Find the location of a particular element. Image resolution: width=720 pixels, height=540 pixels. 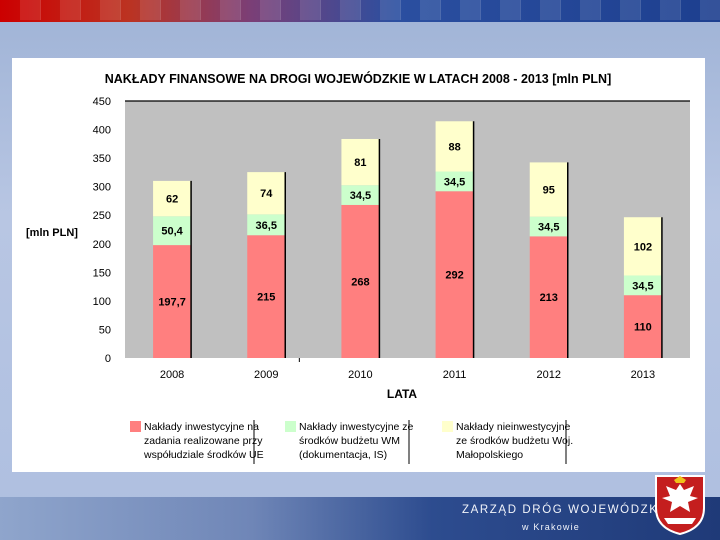

y-tick-label: 450 is located at coordinates (102, 102).